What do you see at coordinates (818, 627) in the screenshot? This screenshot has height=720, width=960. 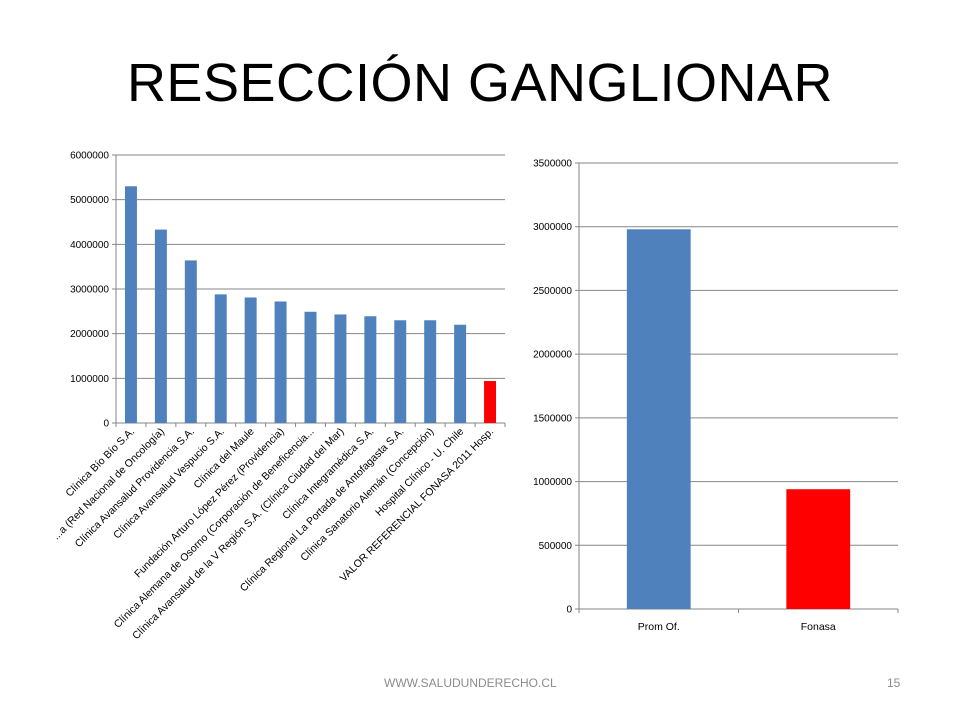 I see `x-category-label: Fonasa` at bounding box center [818, 627].